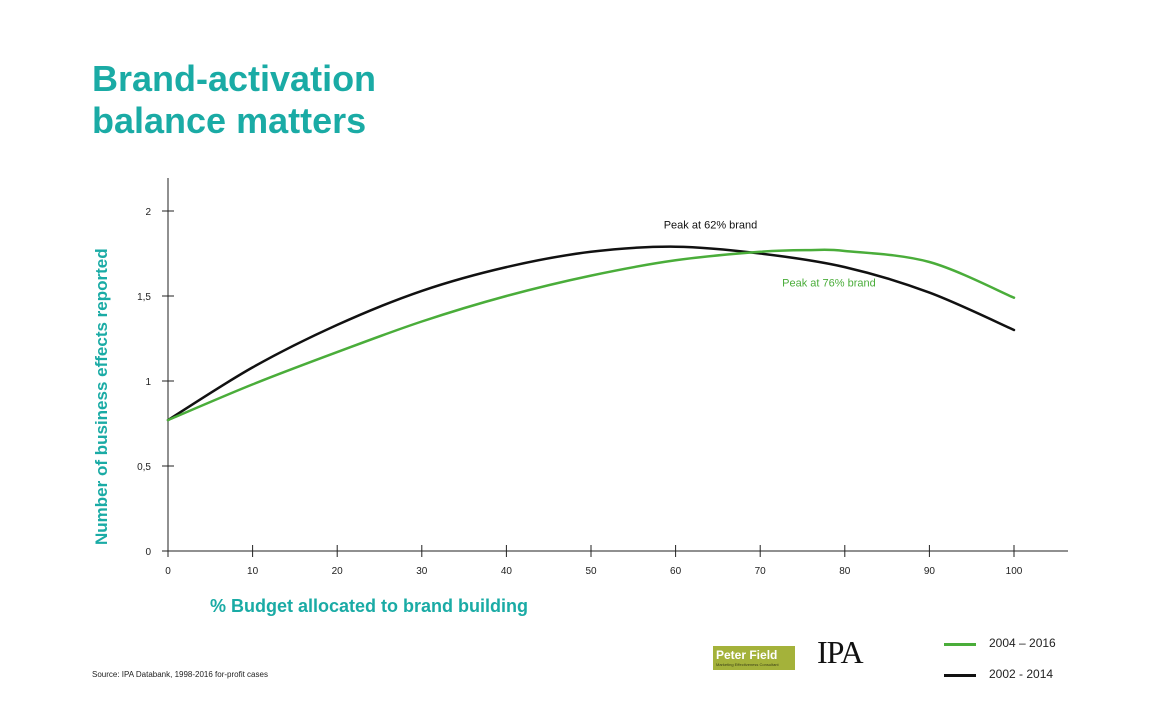 Image resolution: width=1152 pixels, height=720 pixels. What do you see at coordinates (711, 226) in the screenshot?
I see `peak-annotation: Peak at 62% brand` at bounding box center [711, 226].